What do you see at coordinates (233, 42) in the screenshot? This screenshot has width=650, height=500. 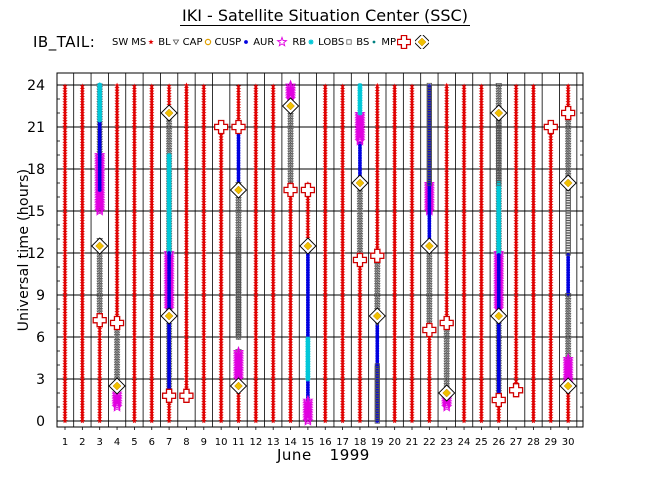 I see `legend-item-cusp: CUSP` at bounding box center [233, 42].